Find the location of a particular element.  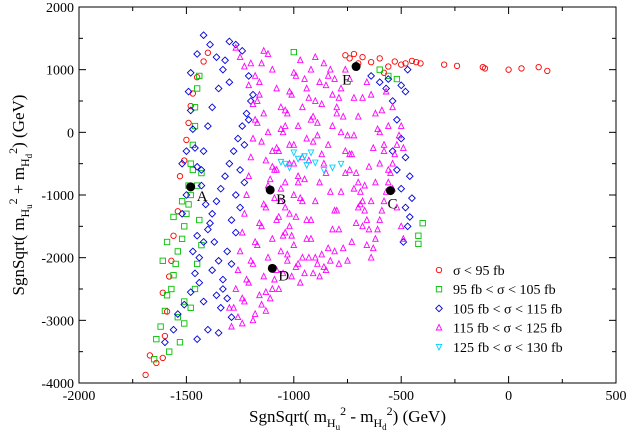

benchmark-point-d is located at coordinates (272, 268).